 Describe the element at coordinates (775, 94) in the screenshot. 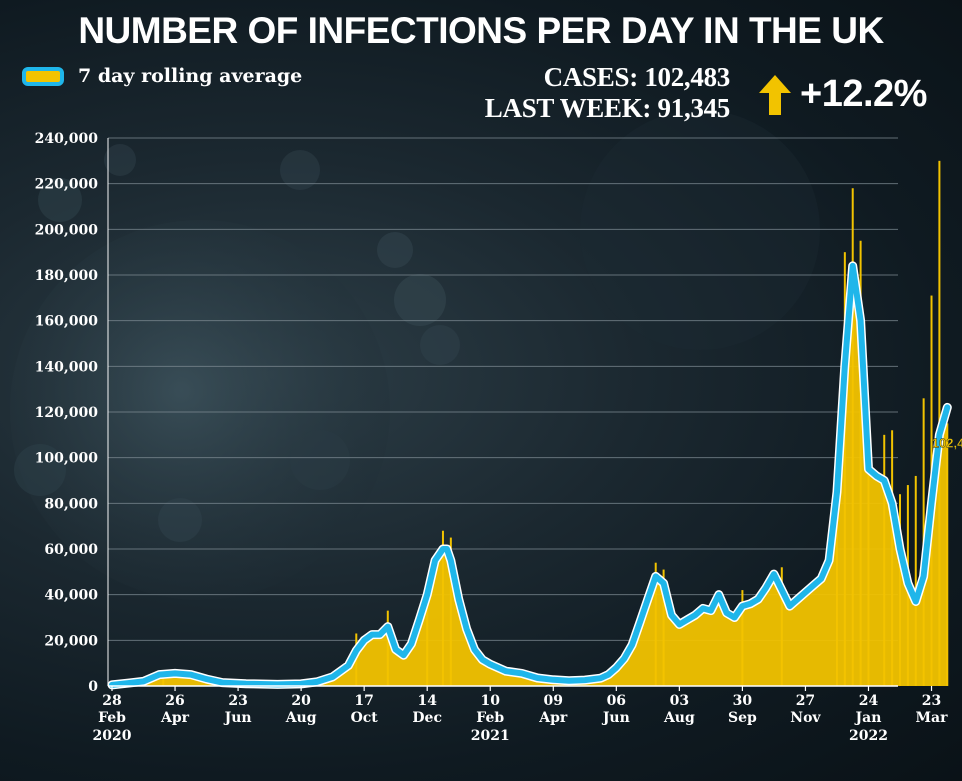

I see `up-arrow-icon` at that location.